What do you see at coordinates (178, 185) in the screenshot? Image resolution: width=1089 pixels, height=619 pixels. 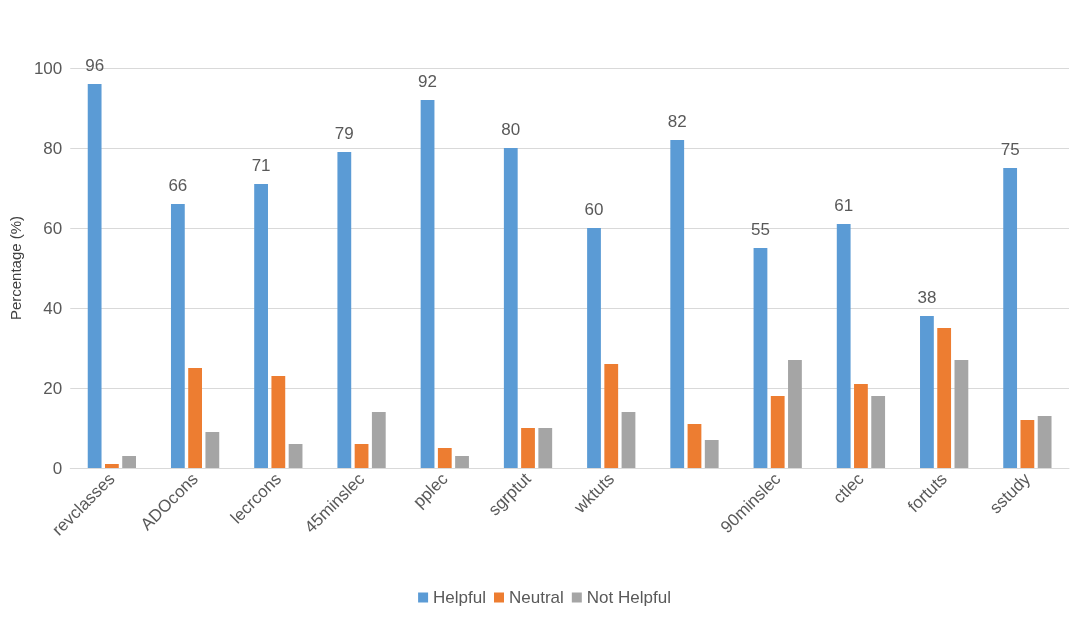 I see `data-label: 66` at bounding box center [178, 185].